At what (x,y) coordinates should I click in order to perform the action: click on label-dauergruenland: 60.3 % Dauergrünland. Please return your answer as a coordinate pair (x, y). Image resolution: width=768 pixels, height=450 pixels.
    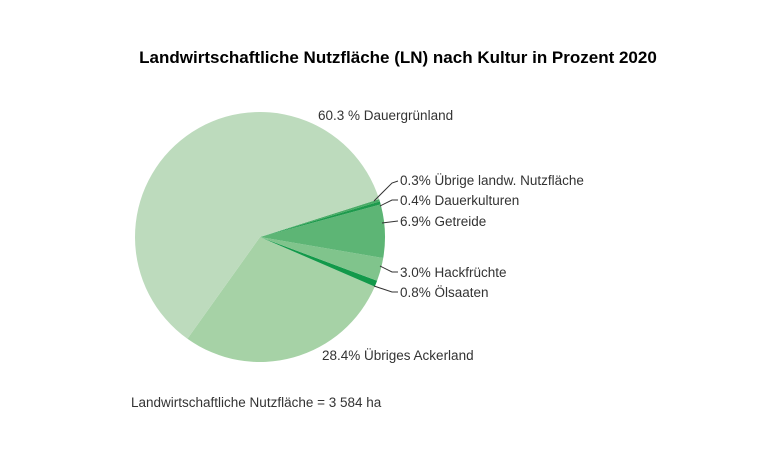
    Looking at the image, I should click on (385, 115).